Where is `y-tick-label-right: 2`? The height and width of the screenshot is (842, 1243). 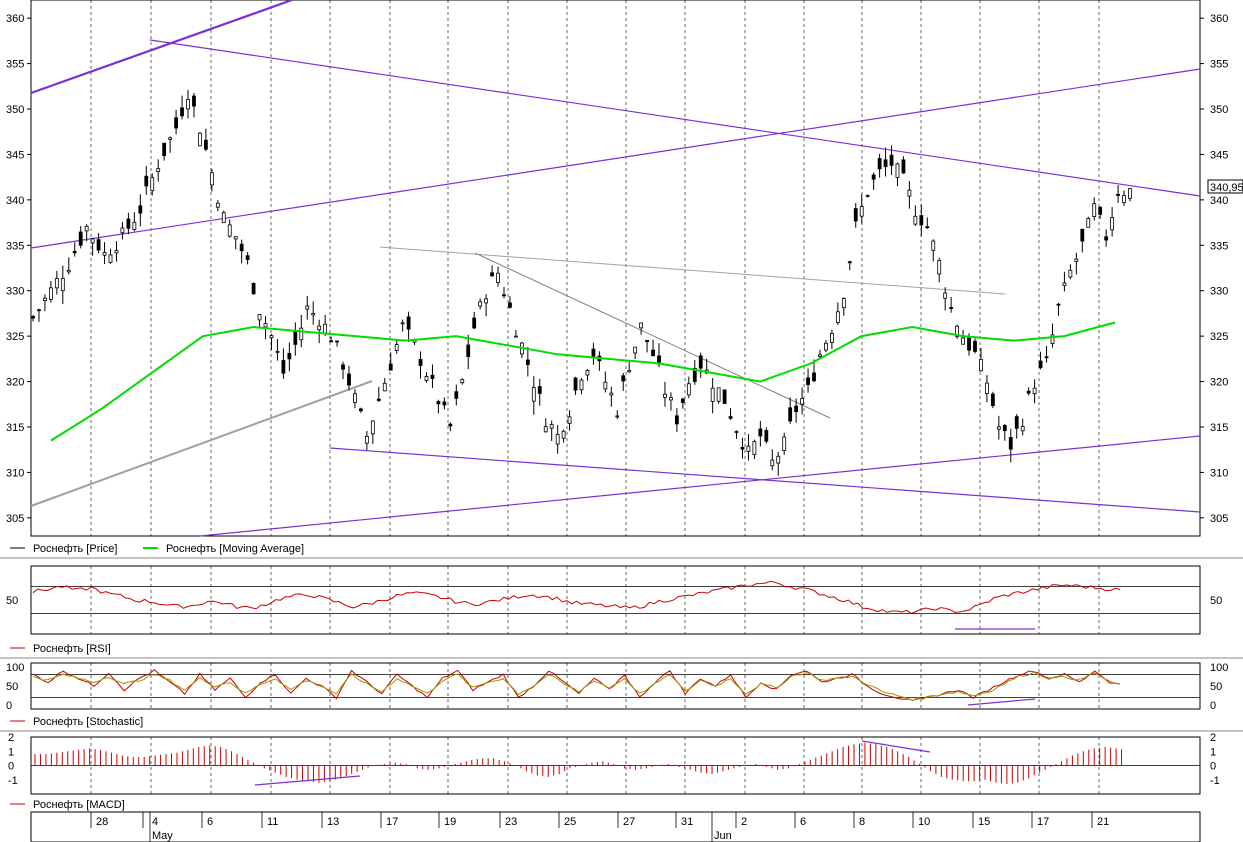 y-tick-label-right: 2 is located at coordinates (1213, 738).